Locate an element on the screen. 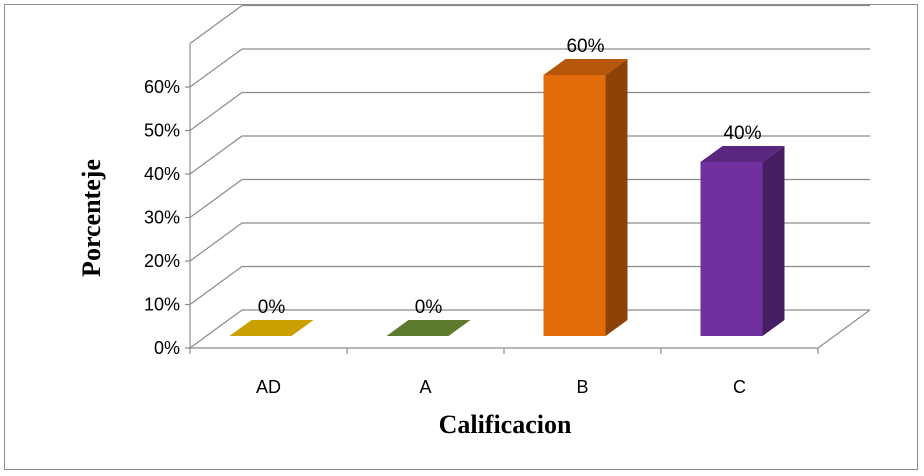 The width and height of the screenshot is (924, 476). x-axis-title: Calificacion is located at coordinates (505, 424).